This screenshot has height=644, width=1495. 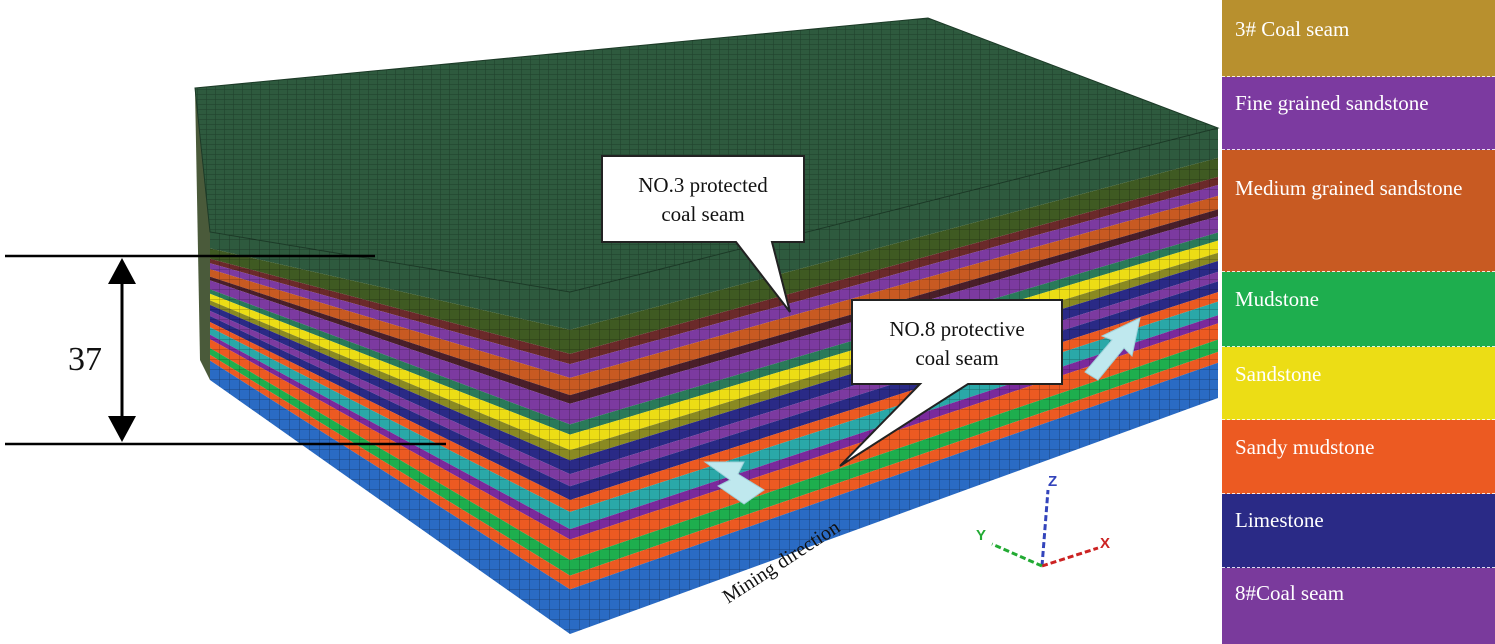 I want to click on legend-label: Medium grained sandstone, so click(x=1349, y=188).